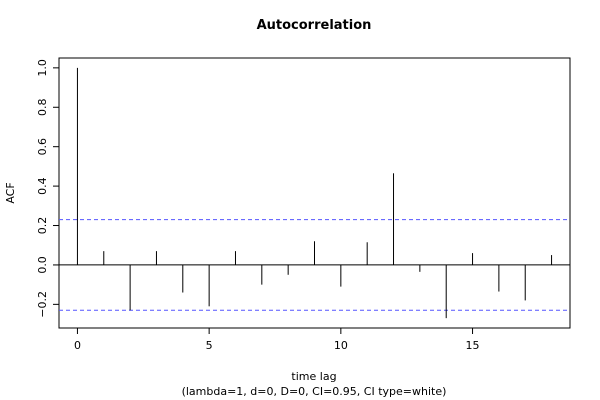 Image resolution: width=600 pixels, height=400 pixels. What do you see at coordinates (10, 192) in the screenshot?
I see `y-axis-label: ACF` at bounding box center [10, 192].